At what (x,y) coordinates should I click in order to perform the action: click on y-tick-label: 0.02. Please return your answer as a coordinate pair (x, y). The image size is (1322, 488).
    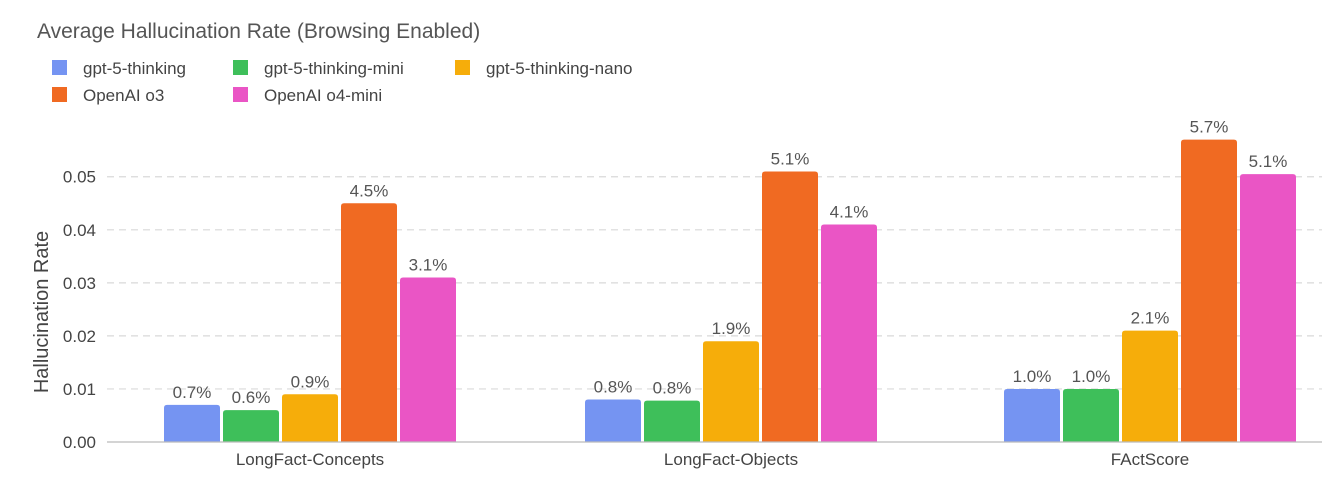
    Looking at the image, I should click on (79, 336).